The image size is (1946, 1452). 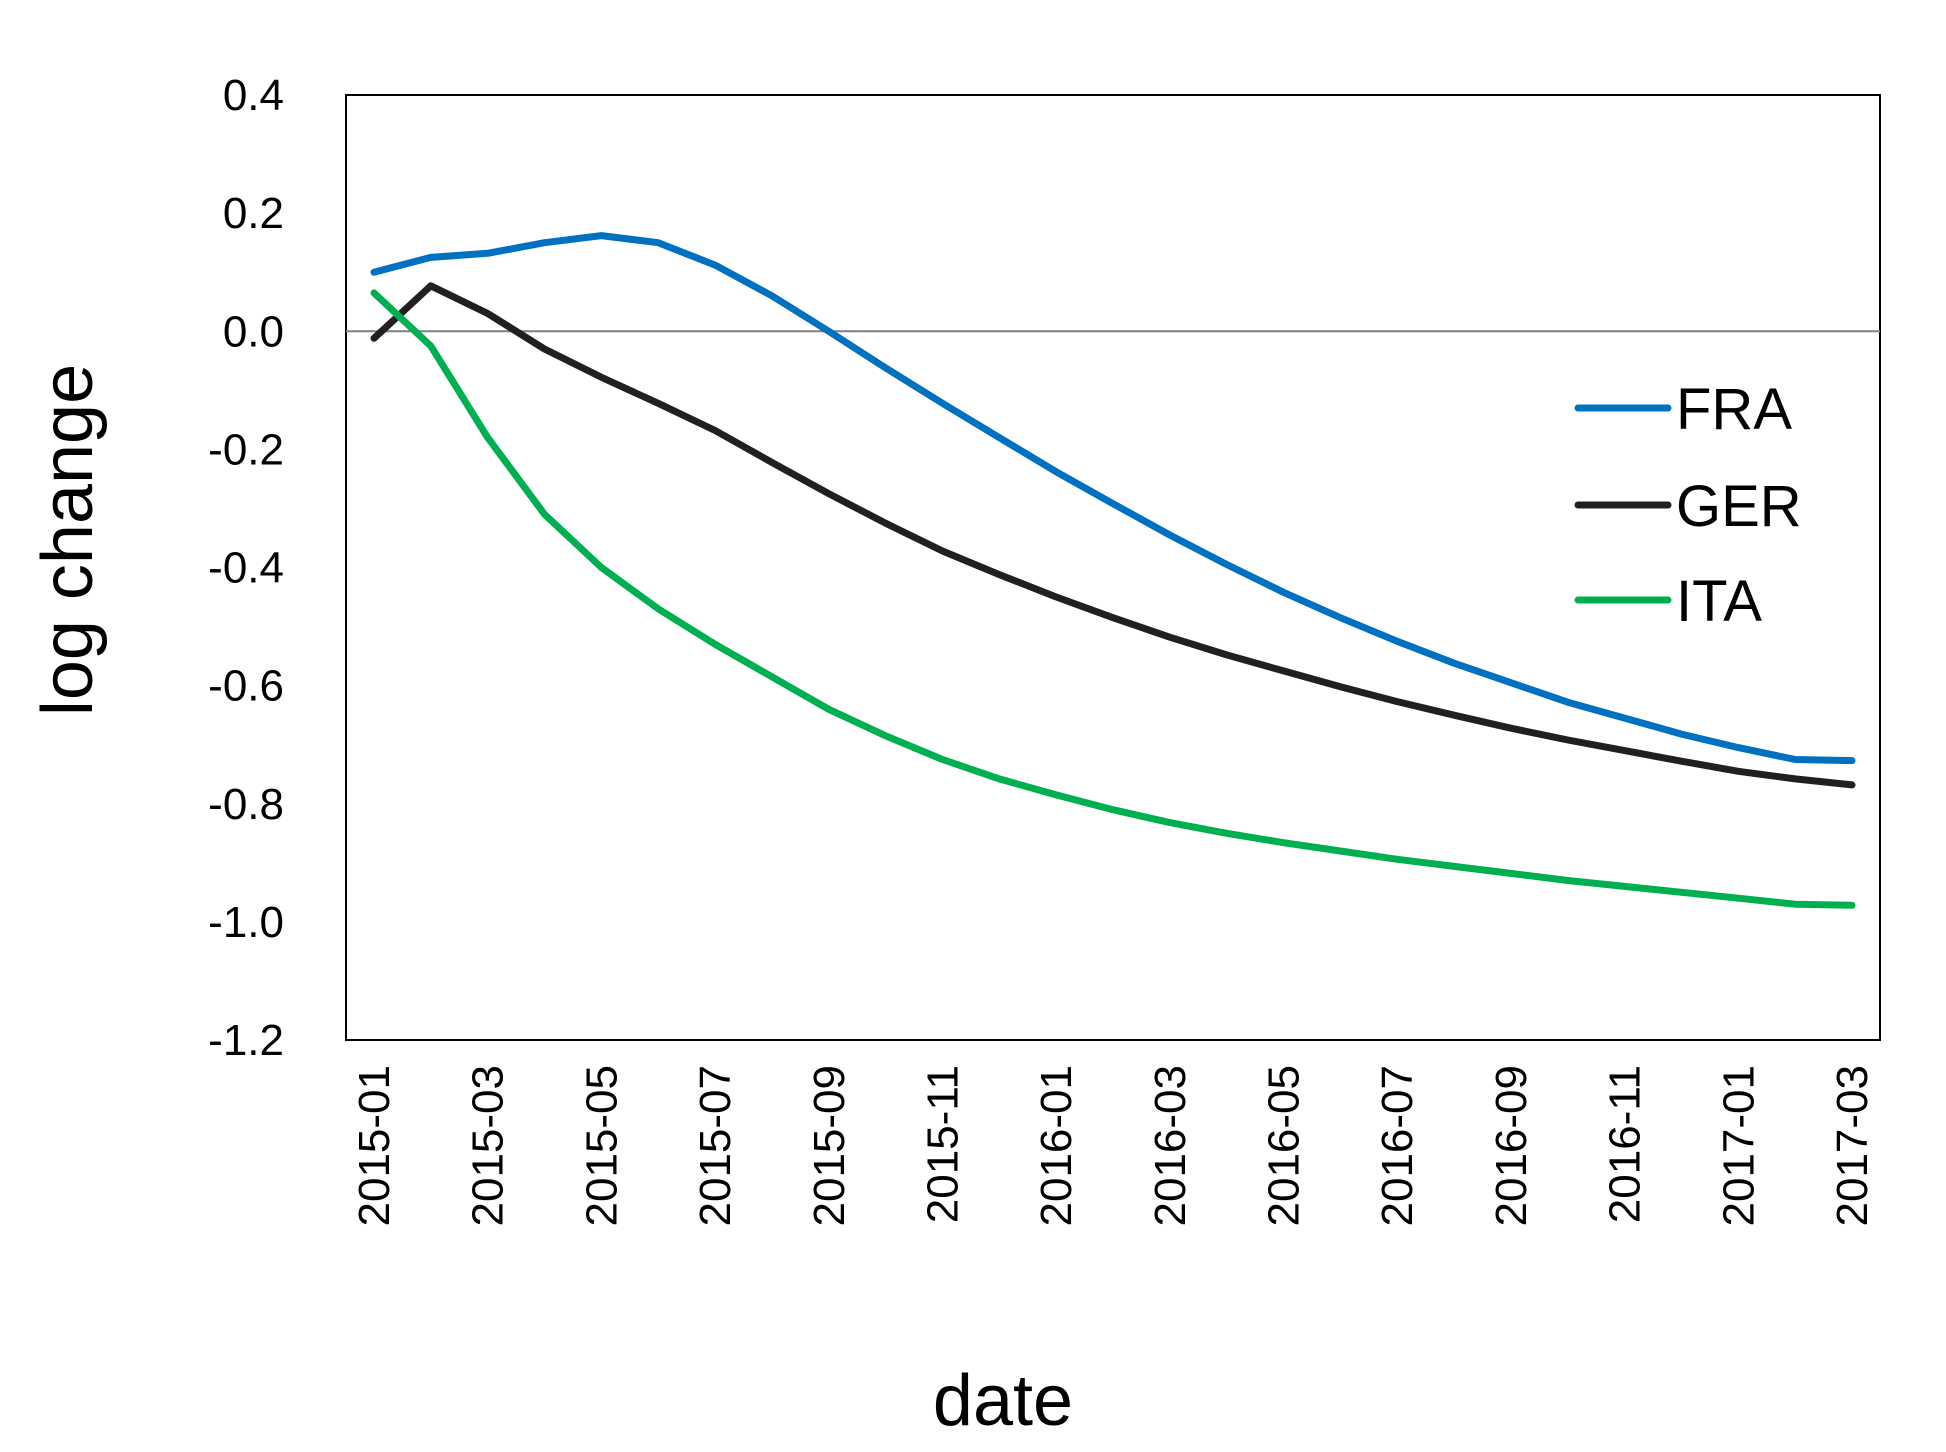 What do you see at coordinates (1739, 506) in the screenshot?
I see `legend-label: GER` at bounding box center [1739, 506].